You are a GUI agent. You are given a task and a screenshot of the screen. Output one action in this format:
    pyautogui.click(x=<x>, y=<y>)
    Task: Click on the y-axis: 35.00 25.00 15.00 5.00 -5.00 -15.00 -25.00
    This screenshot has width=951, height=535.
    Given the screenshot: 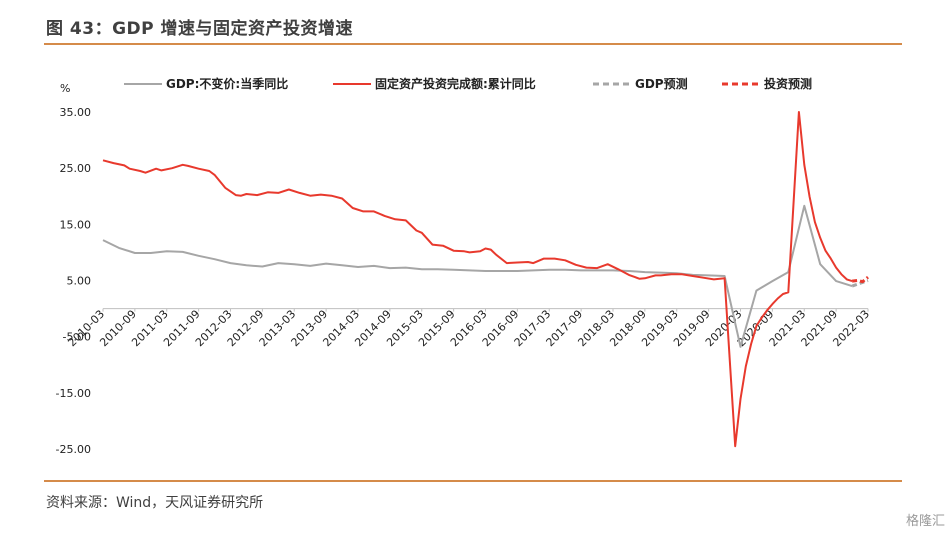 What is the action you would take?
    pyautogui.click(x=73, y=281)
    